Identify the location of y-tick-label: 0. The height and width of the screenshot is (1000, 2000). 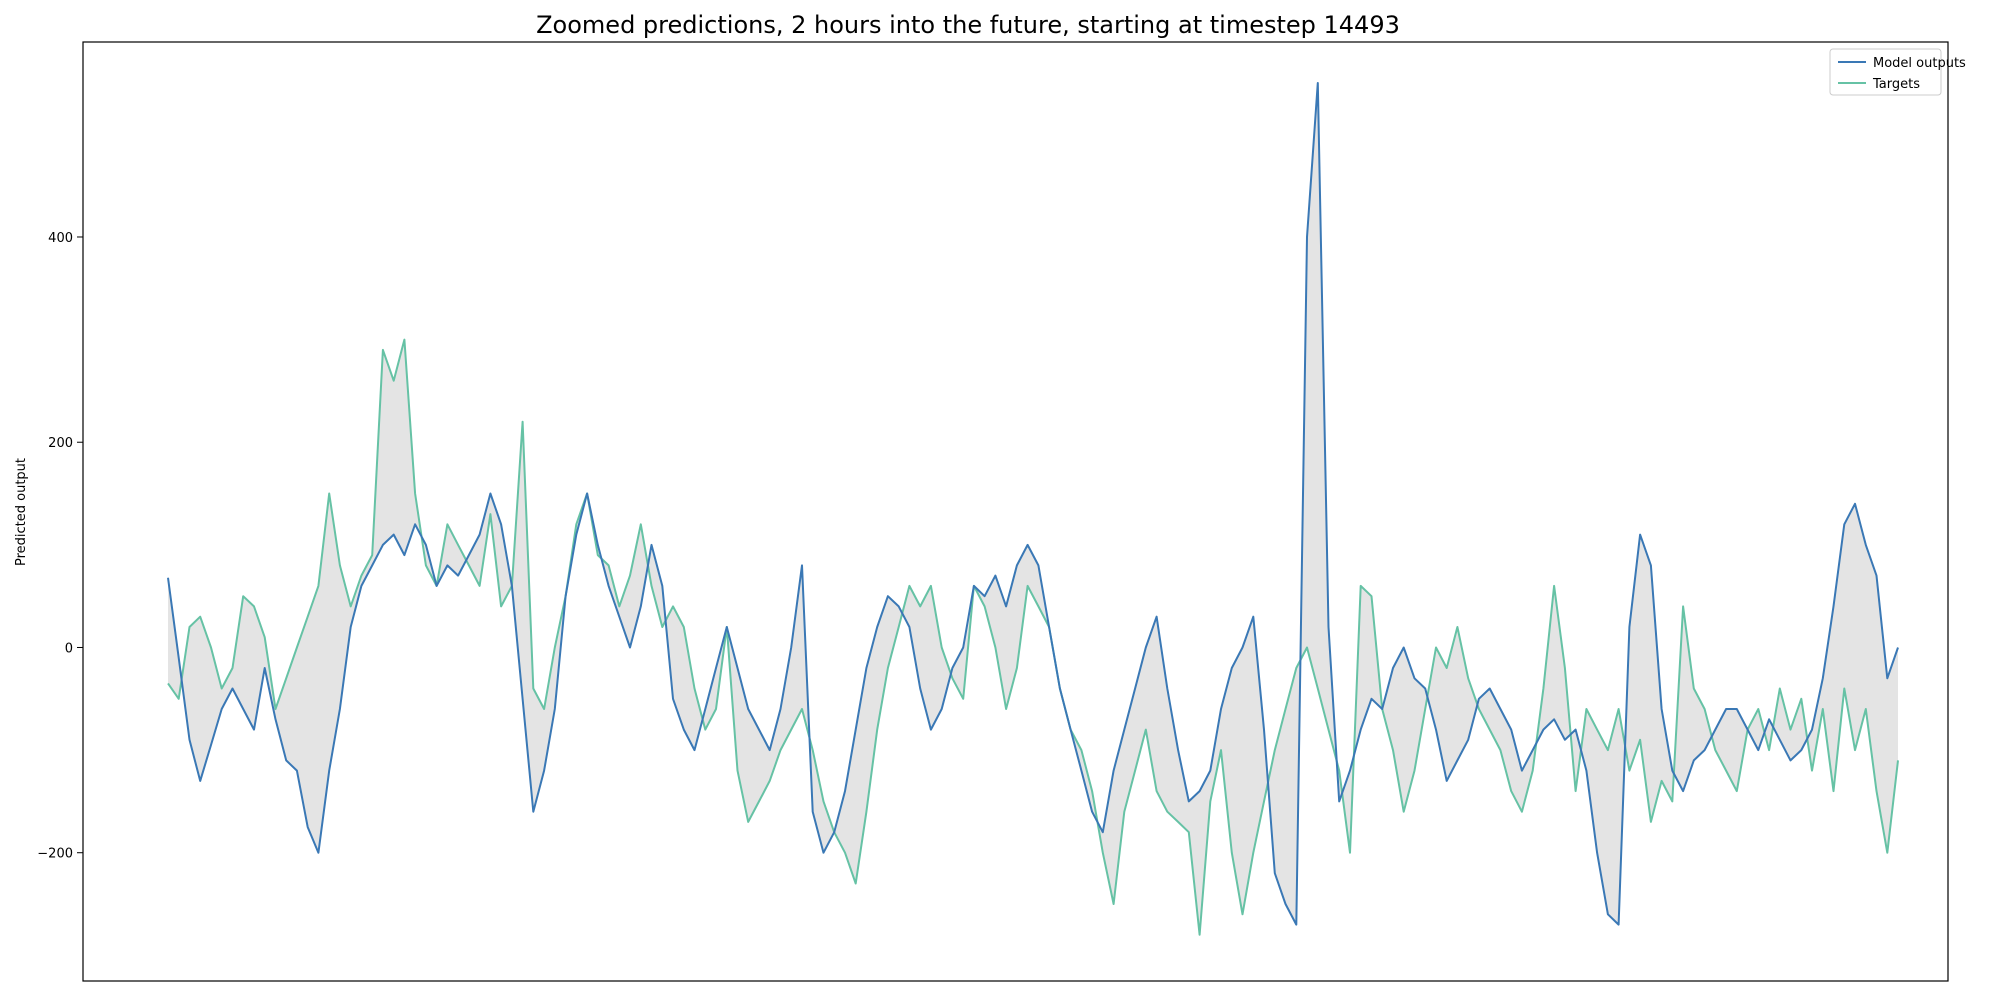
(69, 648).